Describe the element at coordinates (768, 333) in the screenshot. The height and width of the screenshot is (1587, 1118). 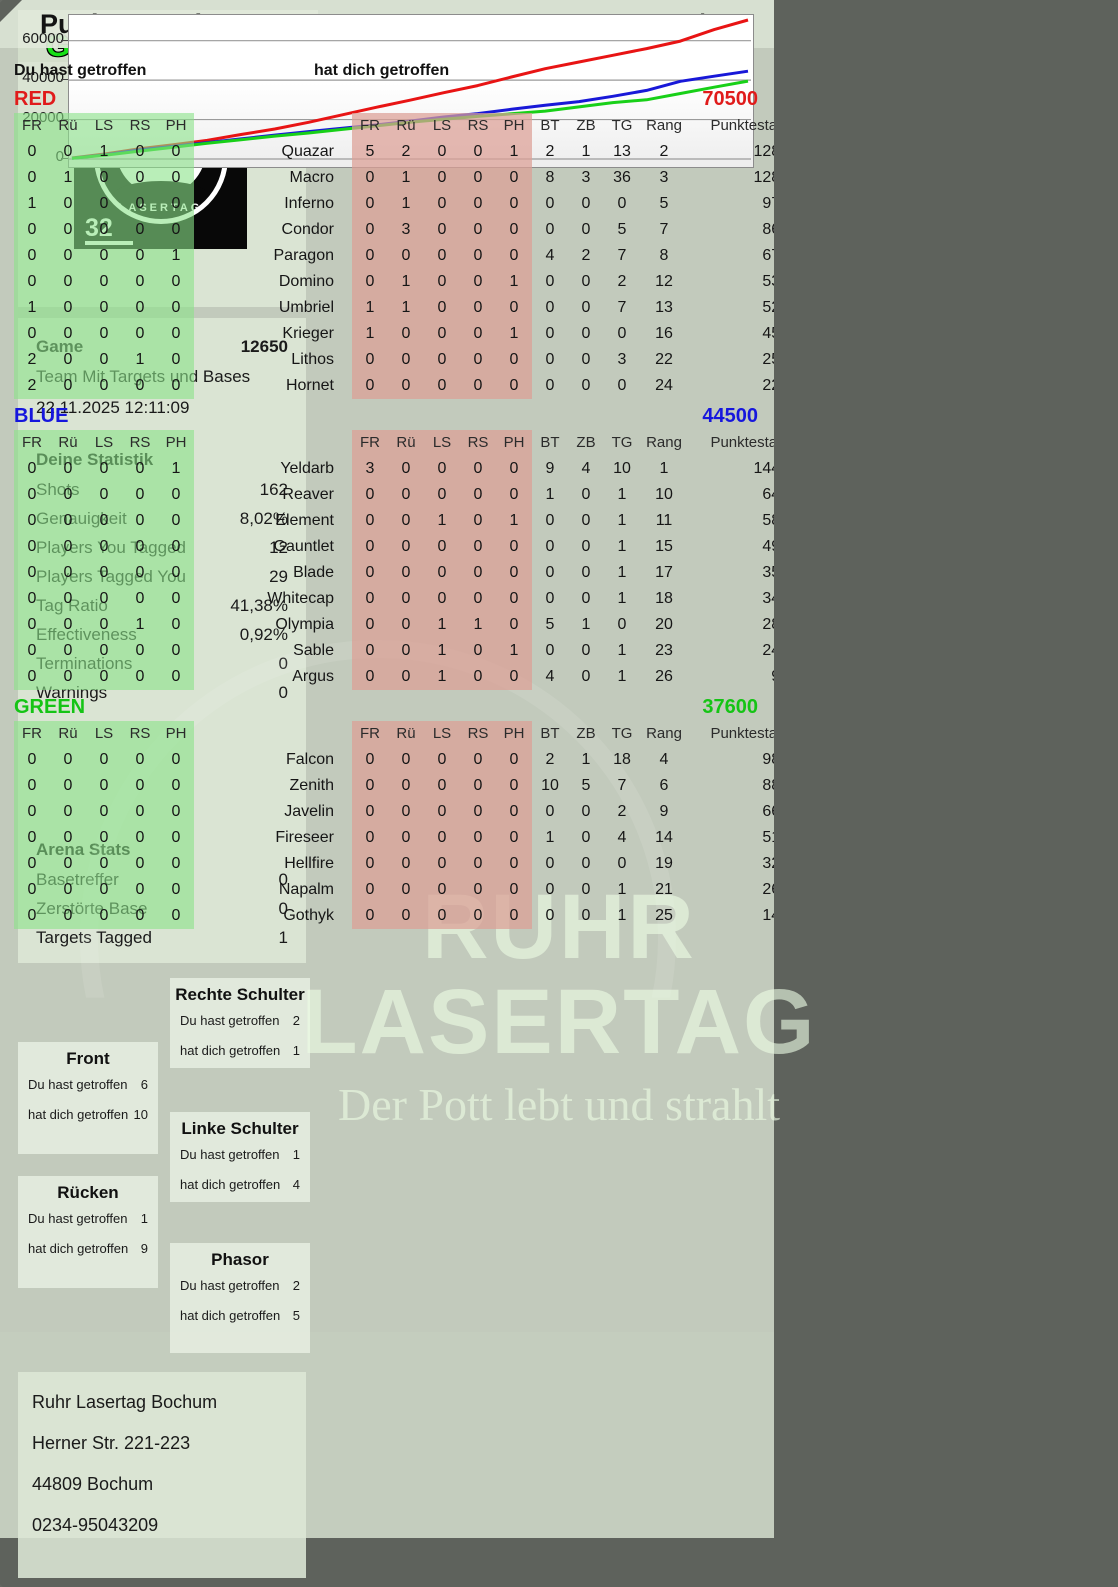
I see `cell-points: 4500` at that location.